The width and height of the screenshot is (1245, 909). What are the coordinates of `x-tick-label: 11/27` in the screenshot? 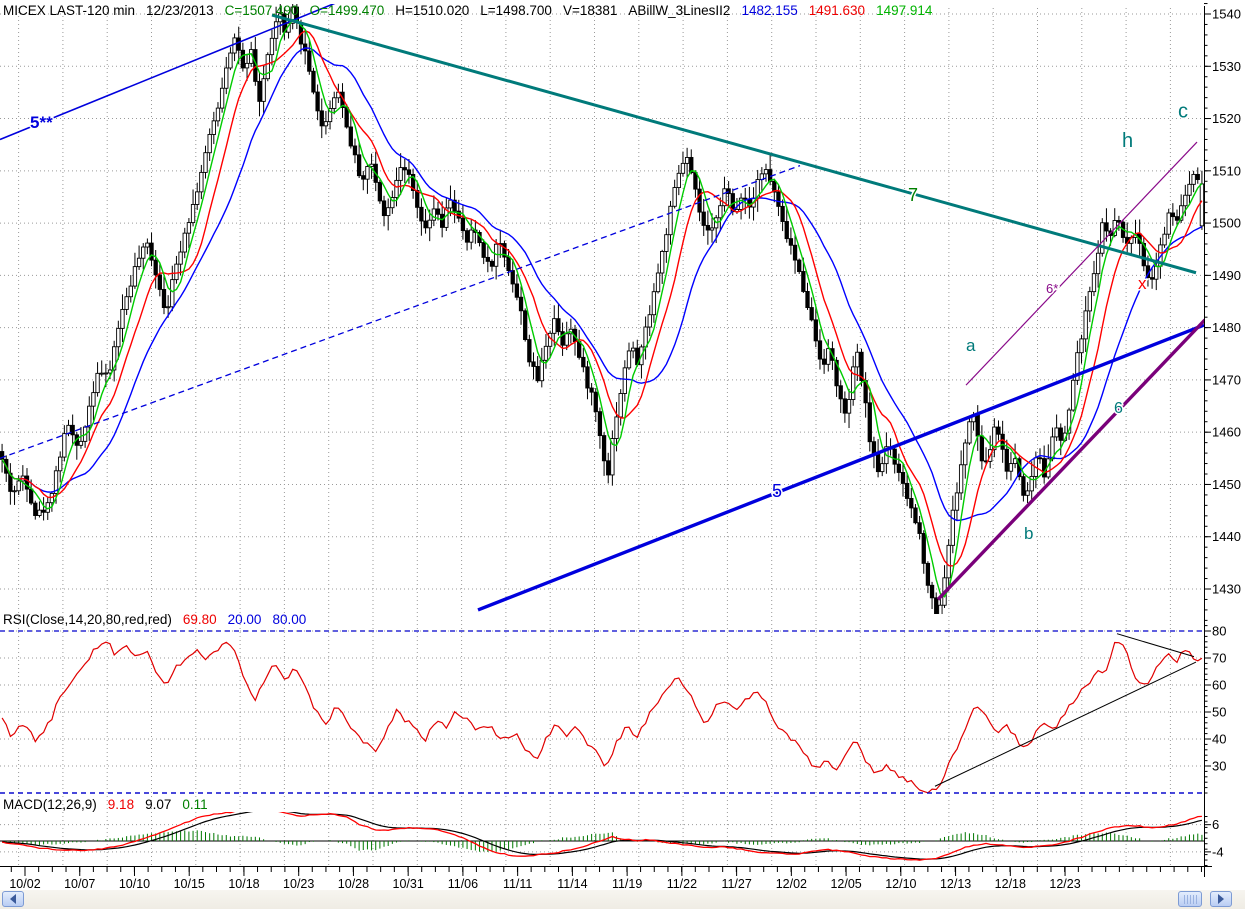 It's located at (736, 884).